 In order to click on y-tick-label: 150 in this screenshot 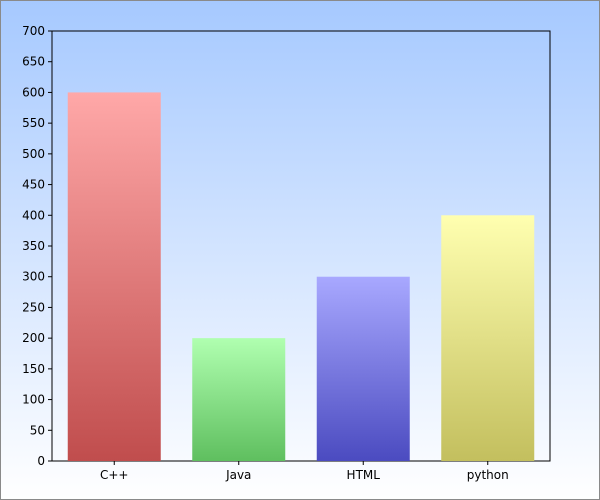, I will do `click(33, 369)`.